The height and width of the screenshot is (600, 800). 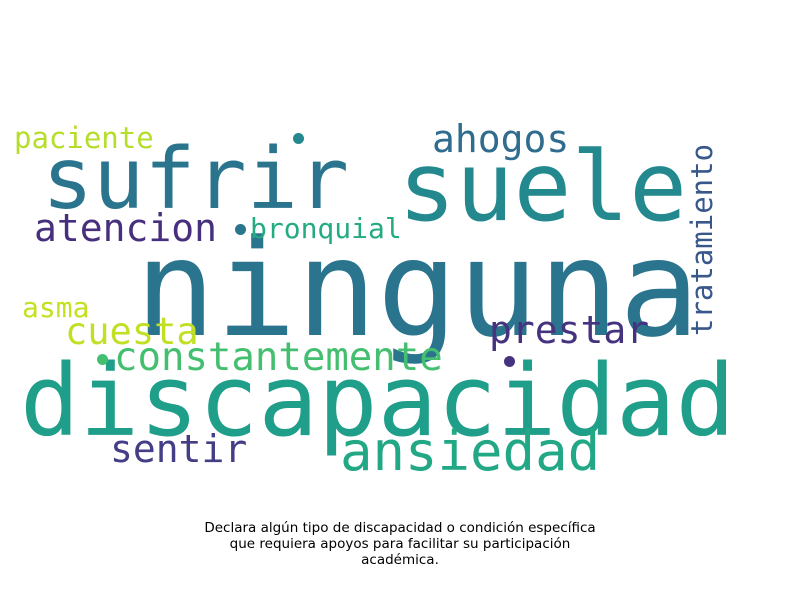 I want to click on caption-line: académica., so click(x=400, y=560).